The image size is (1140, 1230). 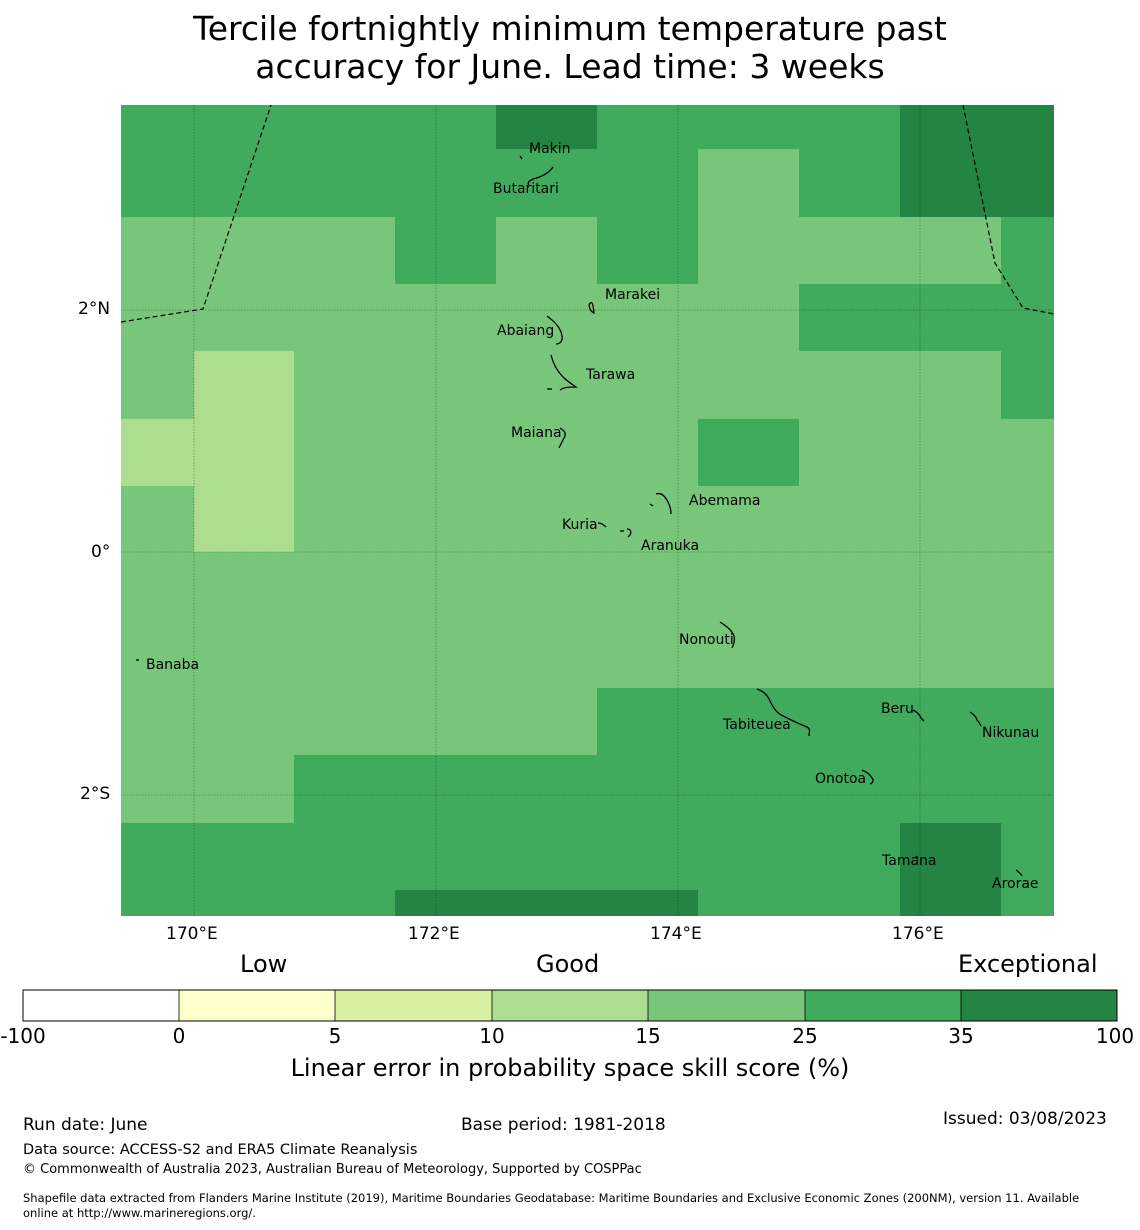 What do you see at coordinates (611, 375) in the screenshot?
I see `place-label: Tarawa` at bounding box center [611, 375].